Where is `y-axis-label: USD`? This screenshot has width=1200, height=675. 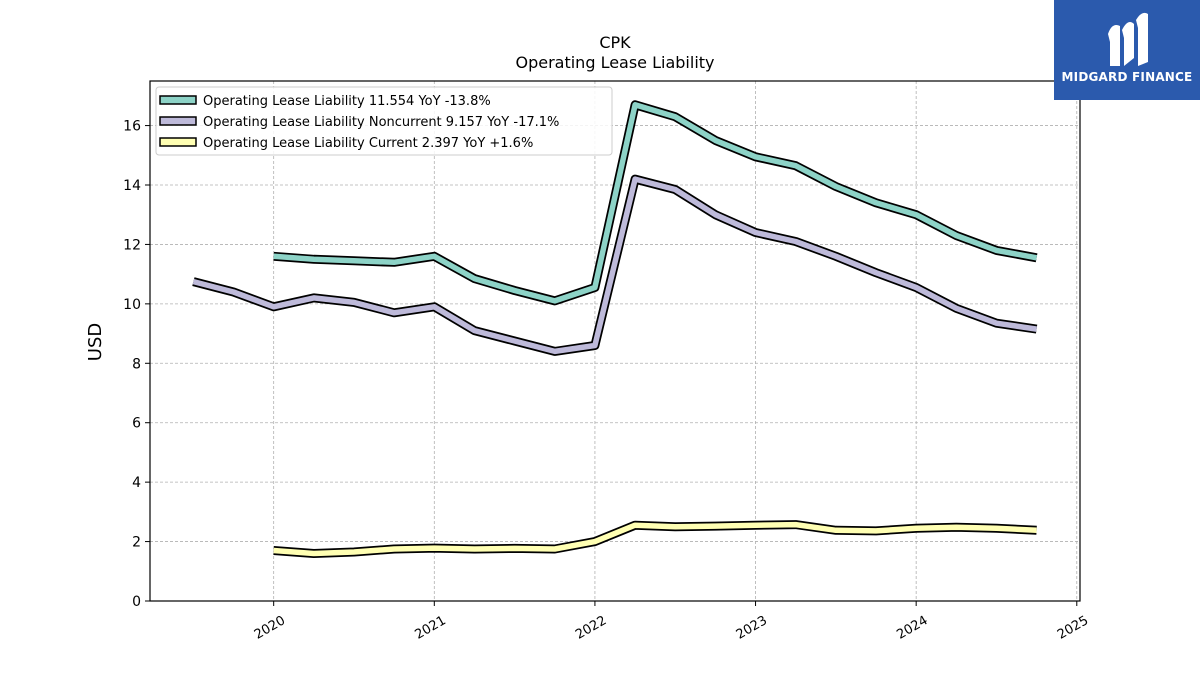
y-axis-label: USD is located at coordinates (95, 342).